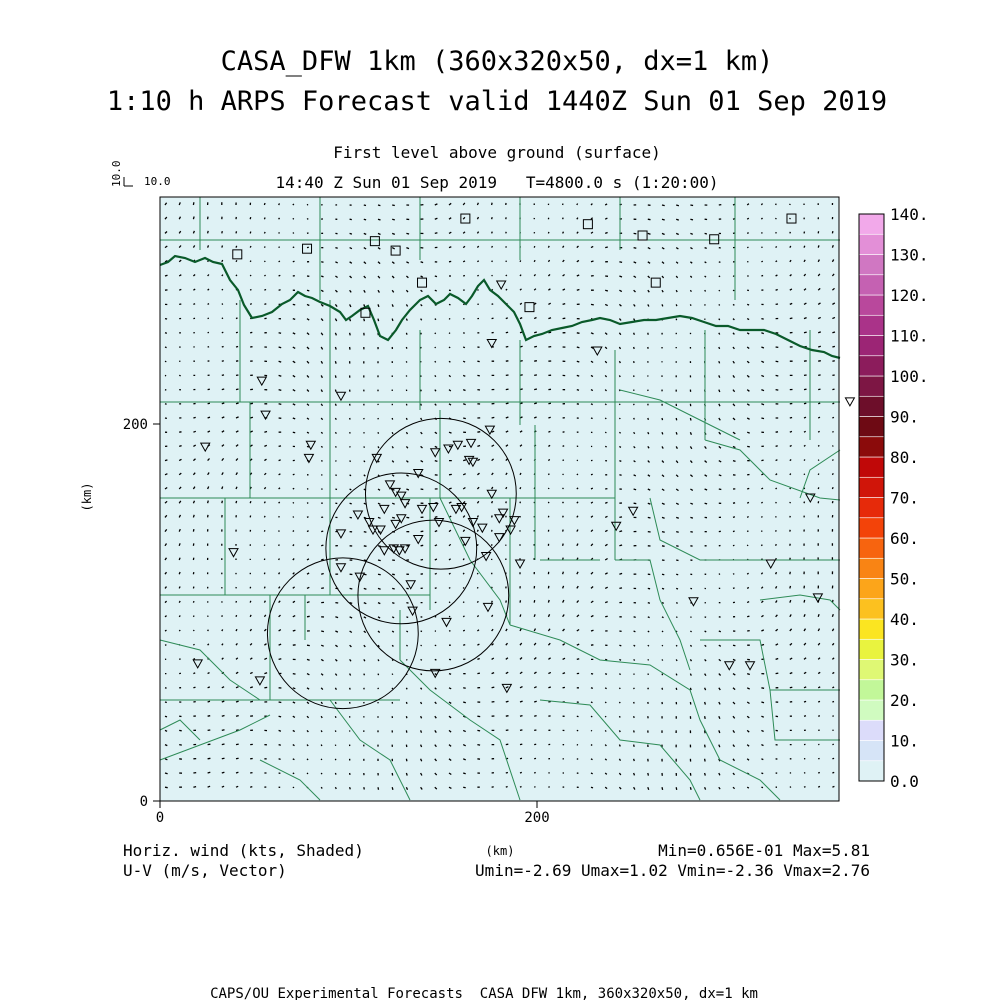  Describe the element at coordinates (116, 174) in the screenshot. I see `reference-vector-vertical-label: 10.0` at that location.